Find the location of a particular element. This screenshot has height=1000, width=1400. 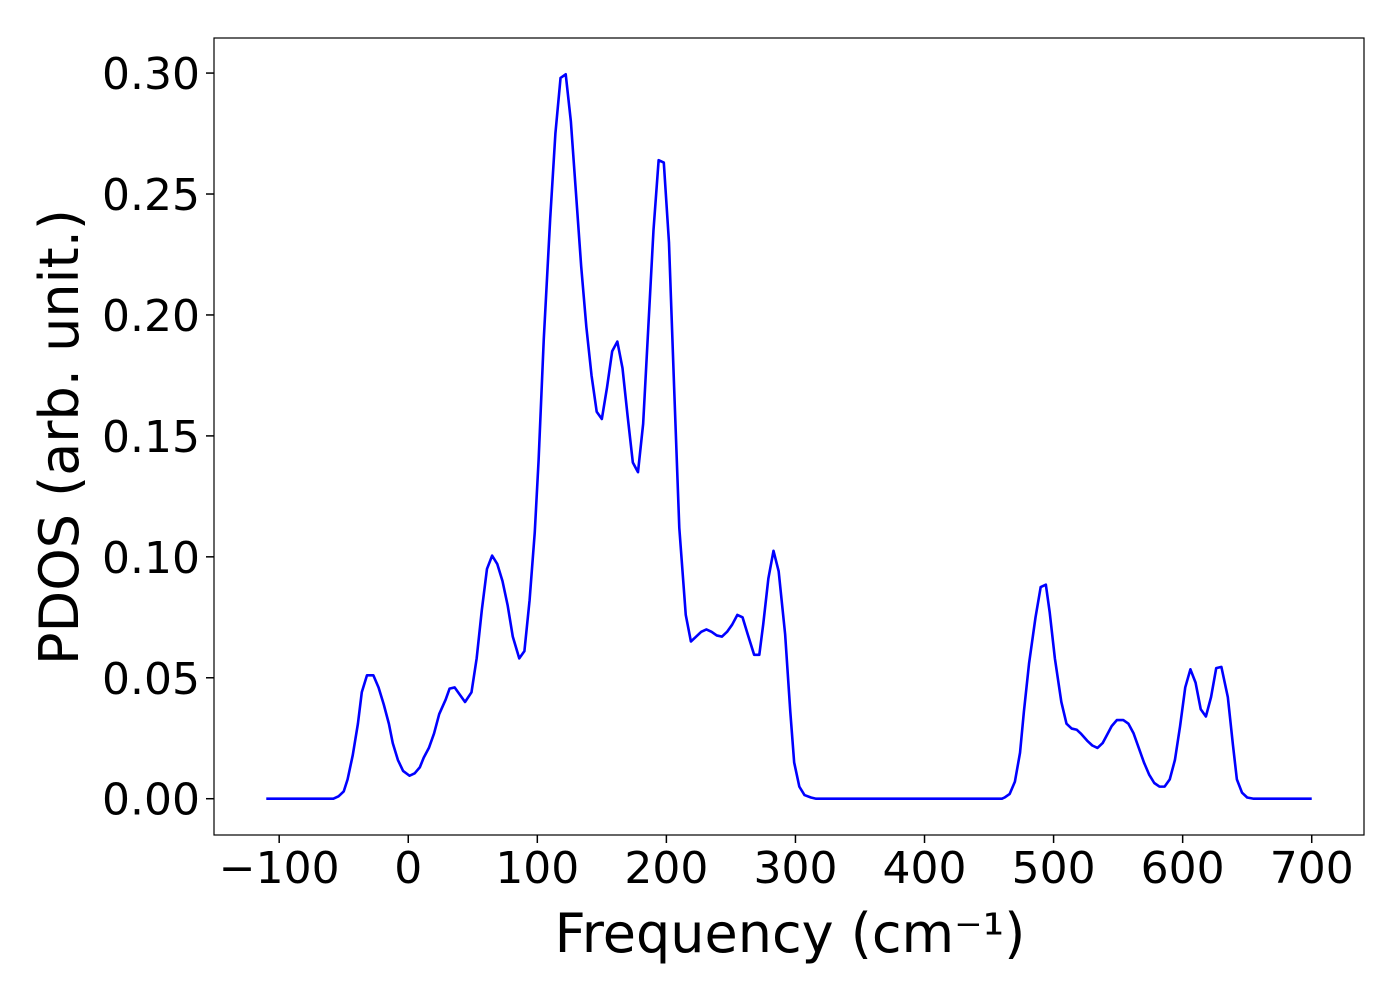

x-tick-label: 100 is located at coordinates (537, 868).